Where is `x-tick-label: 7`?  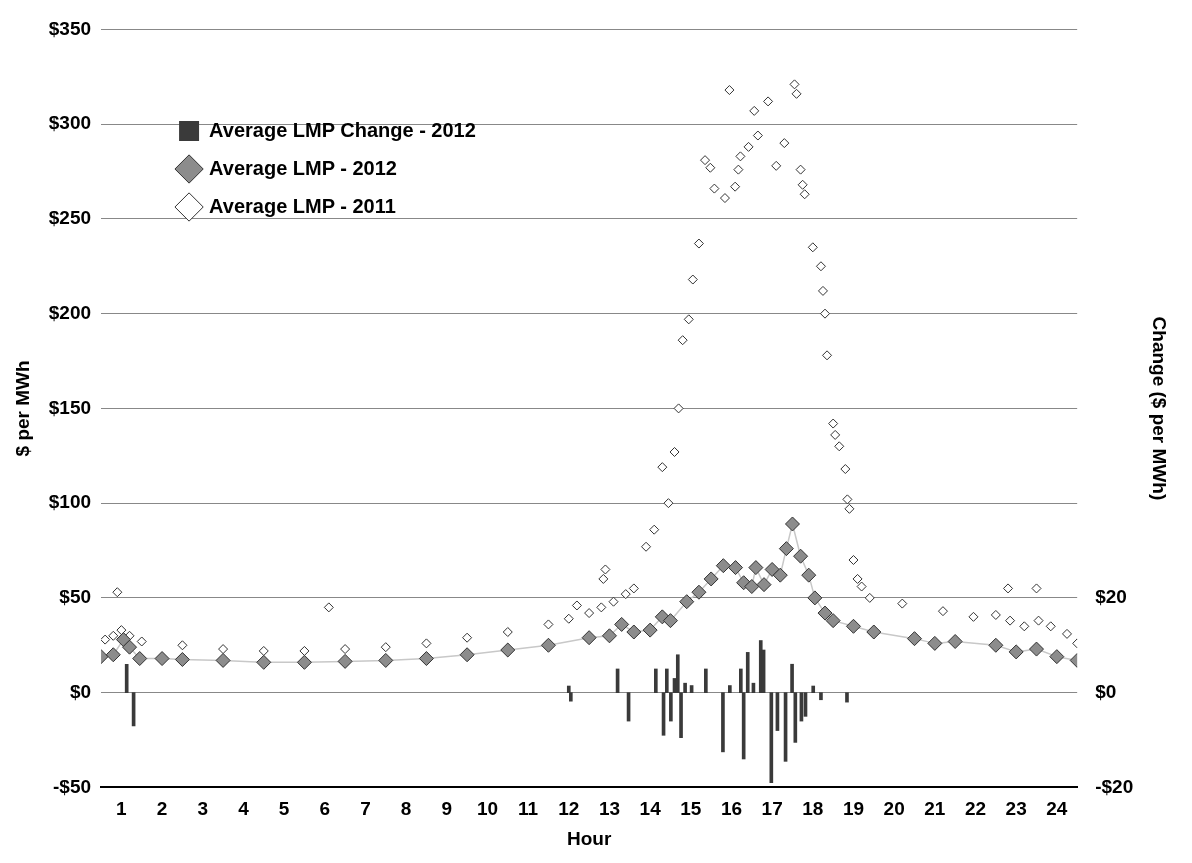 x-tick-label: 7 is located at coordinates (365, 809).